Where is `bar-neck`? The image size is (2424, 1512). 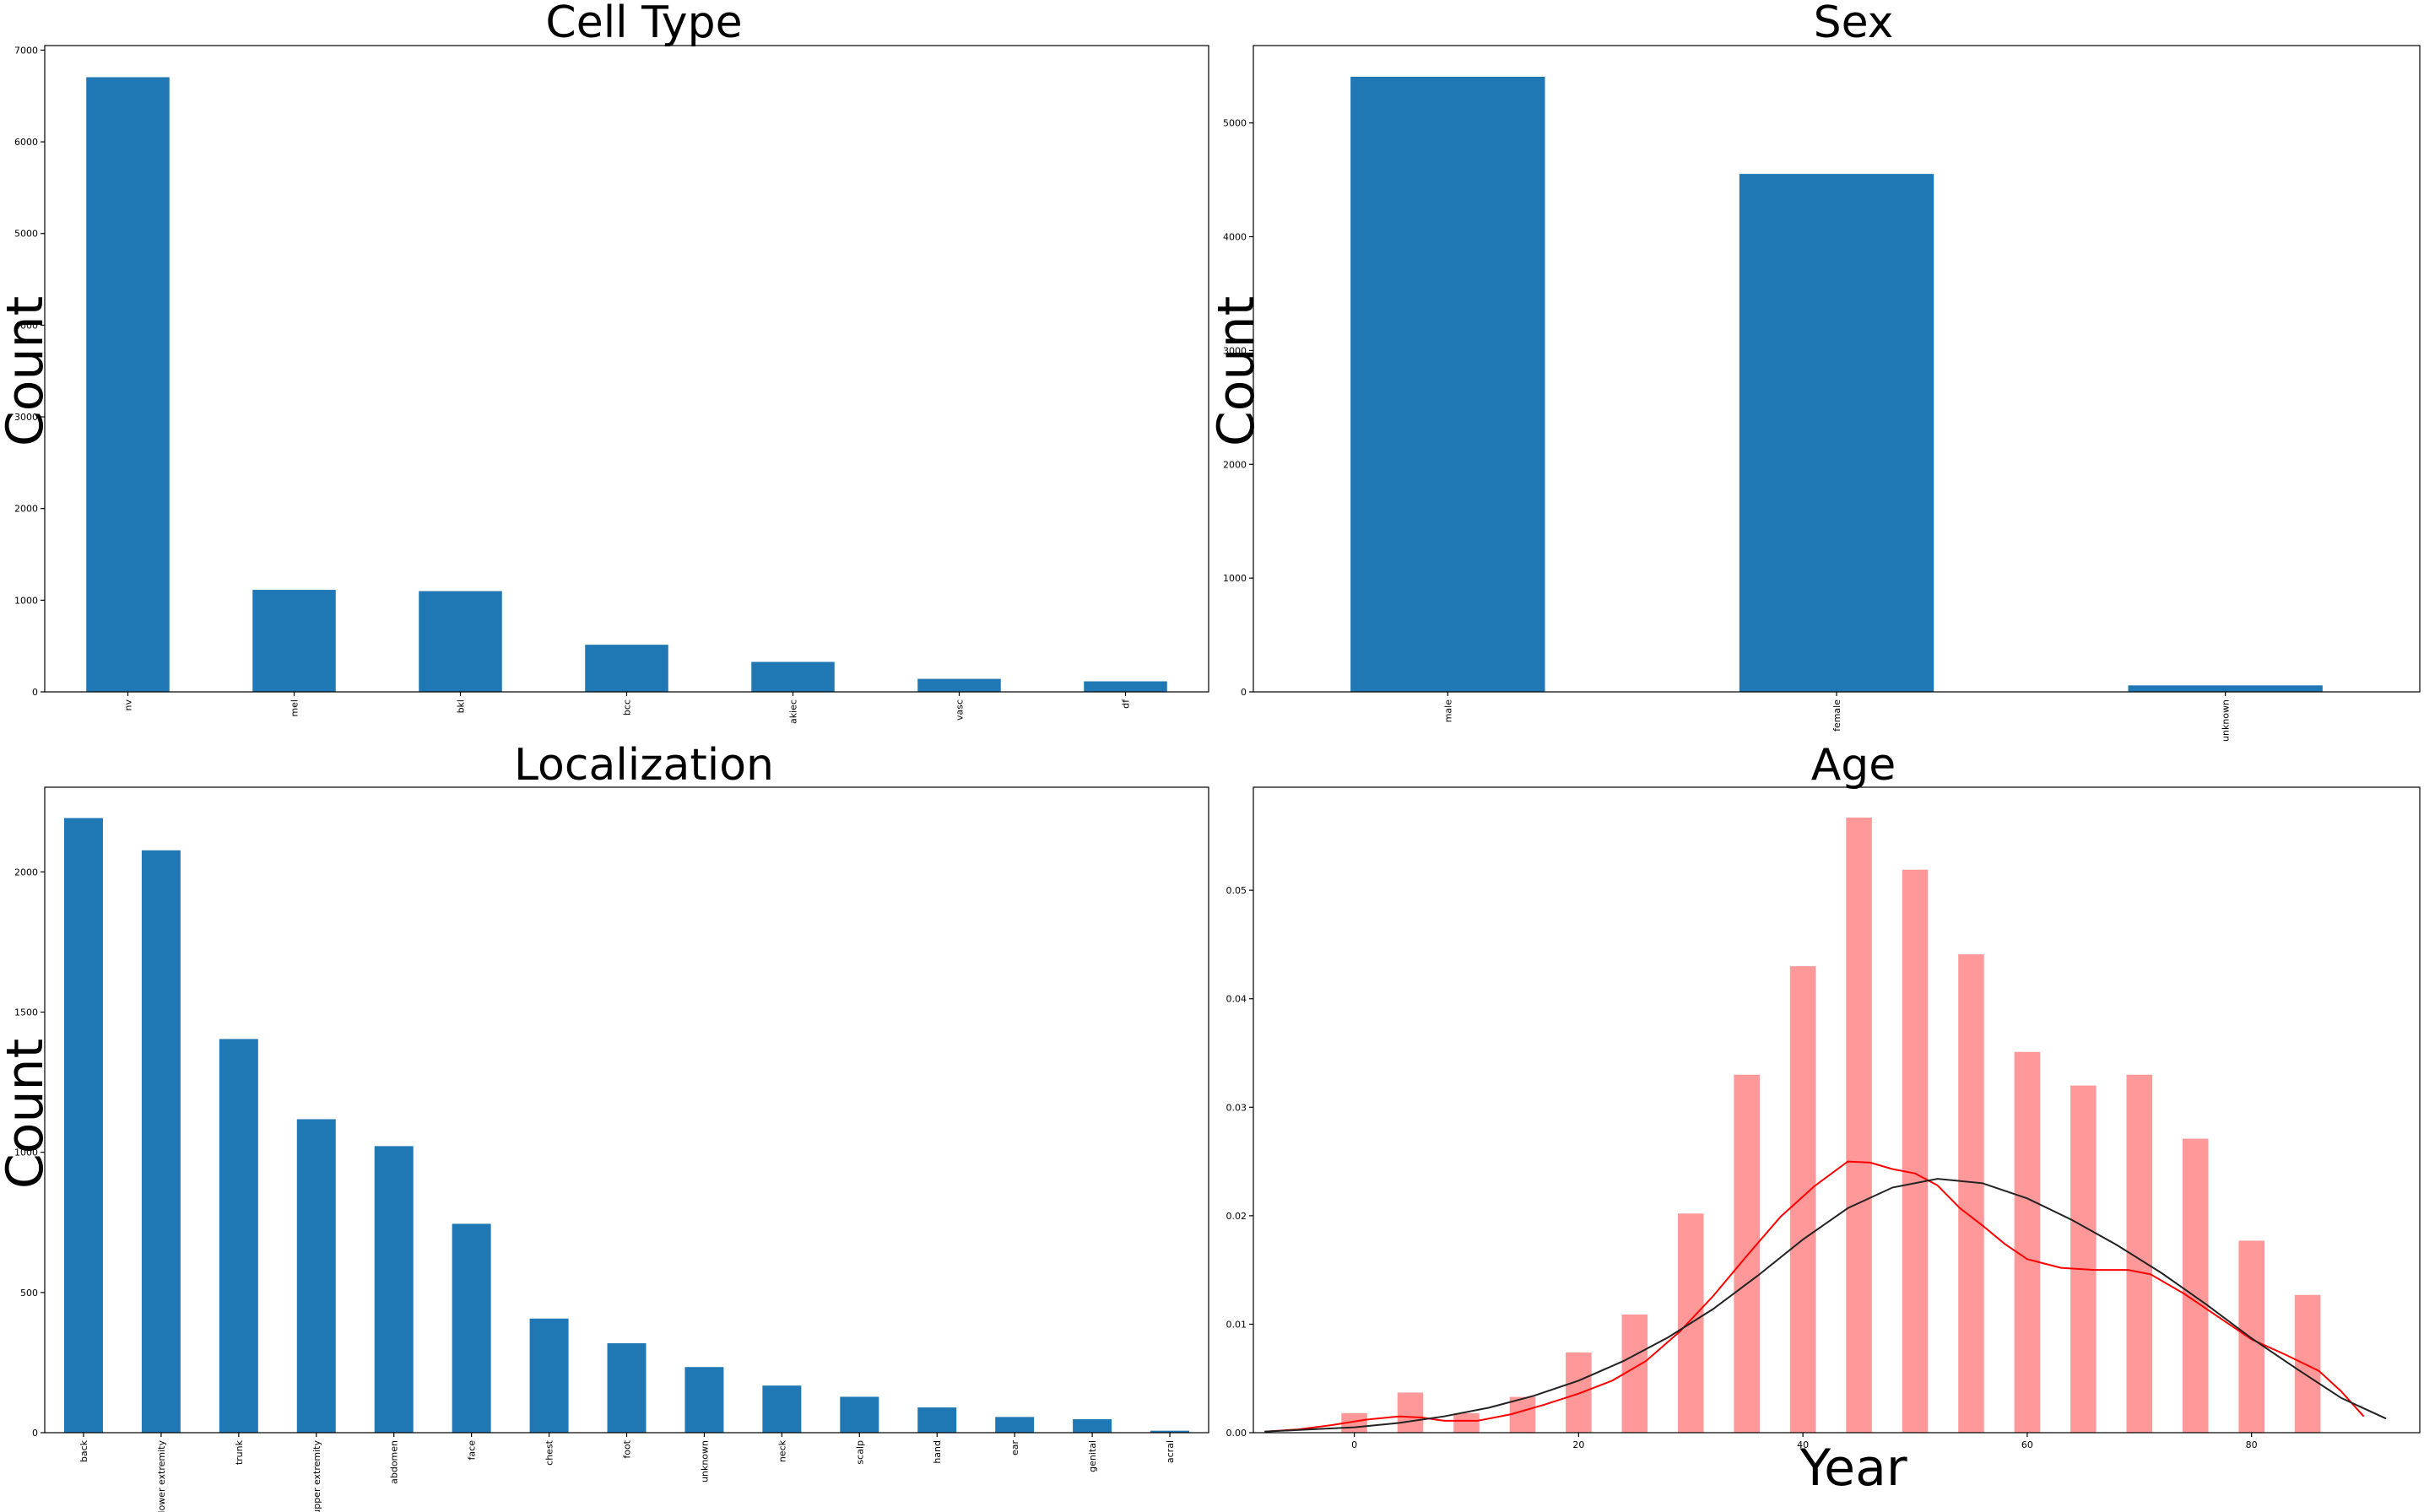
bar-neck is located at coordinates (782, 1409).